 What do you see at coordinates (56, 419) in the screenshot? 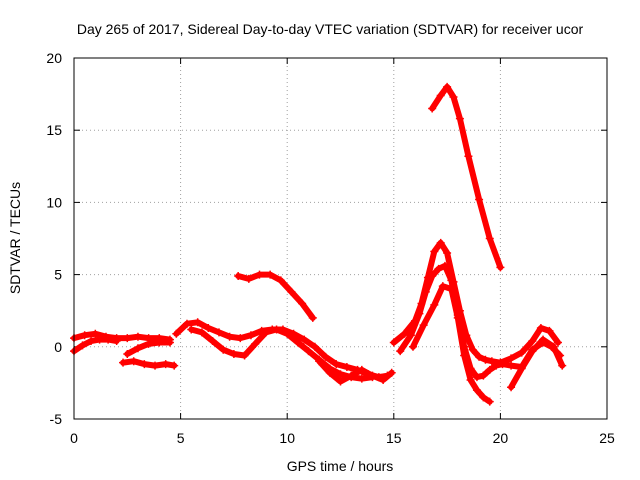
I see `y-tick-label: -5` at bounding box center [56, 419].